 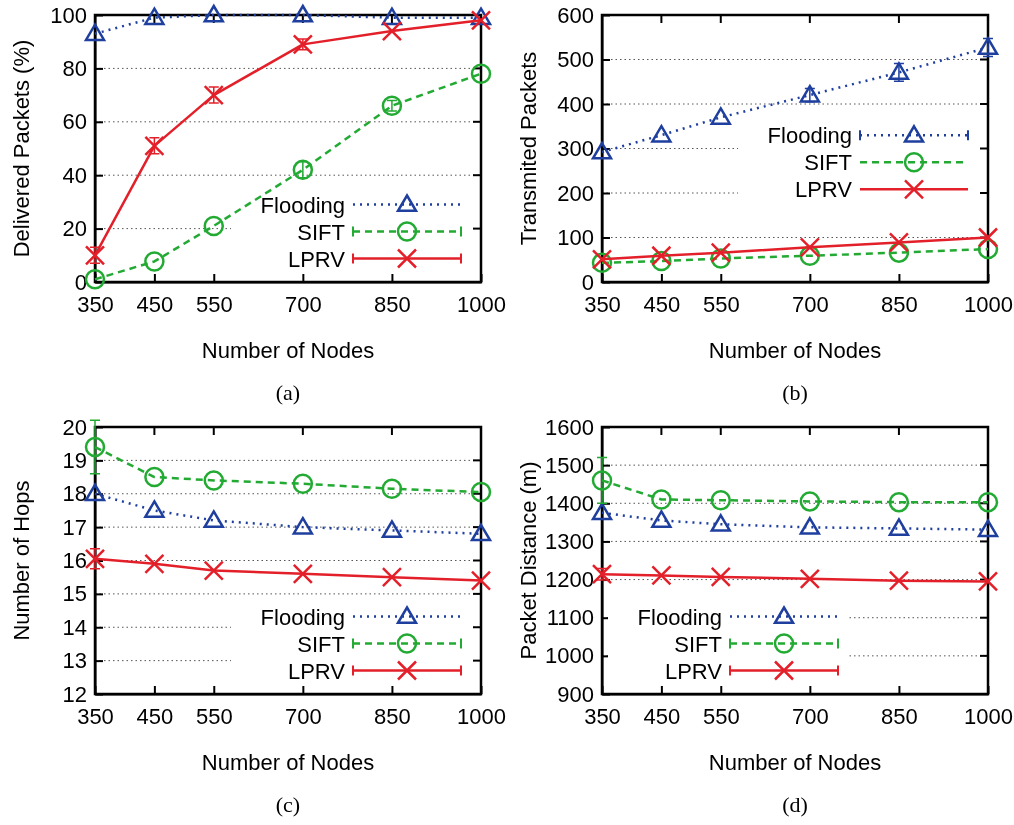 What do you see at coordinates (795, 392) in the screenshot?
I see `text: (b)` at bounding box center [795, 392].